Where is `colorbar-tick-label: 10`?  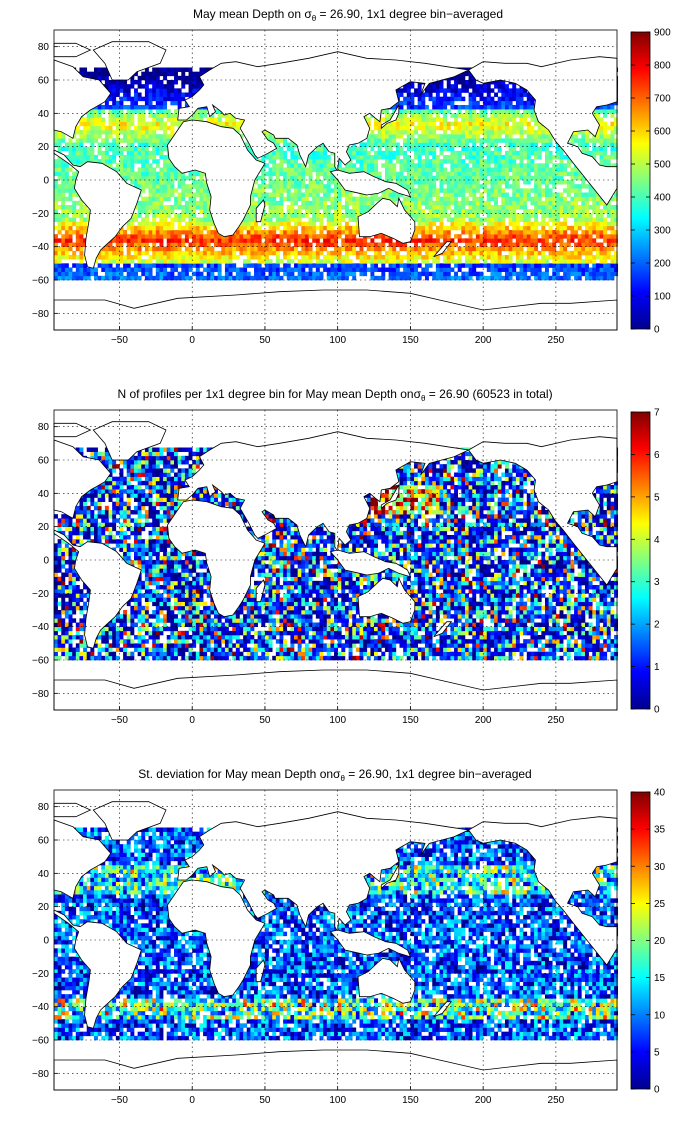 colorbar-tick-label: 10 is located at coordinates (660, 1015).